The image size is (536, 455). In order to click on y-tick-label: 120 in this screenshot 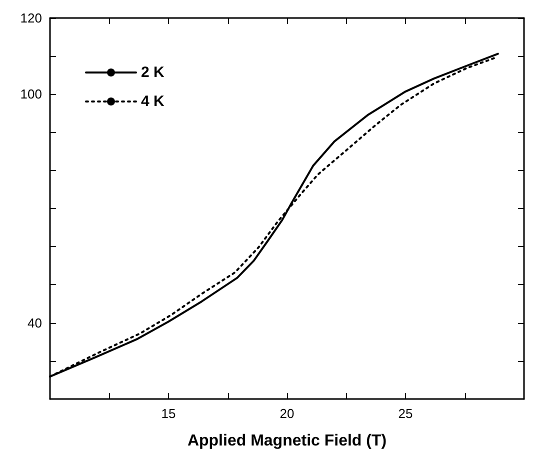, I will do `click(31, 18)`.